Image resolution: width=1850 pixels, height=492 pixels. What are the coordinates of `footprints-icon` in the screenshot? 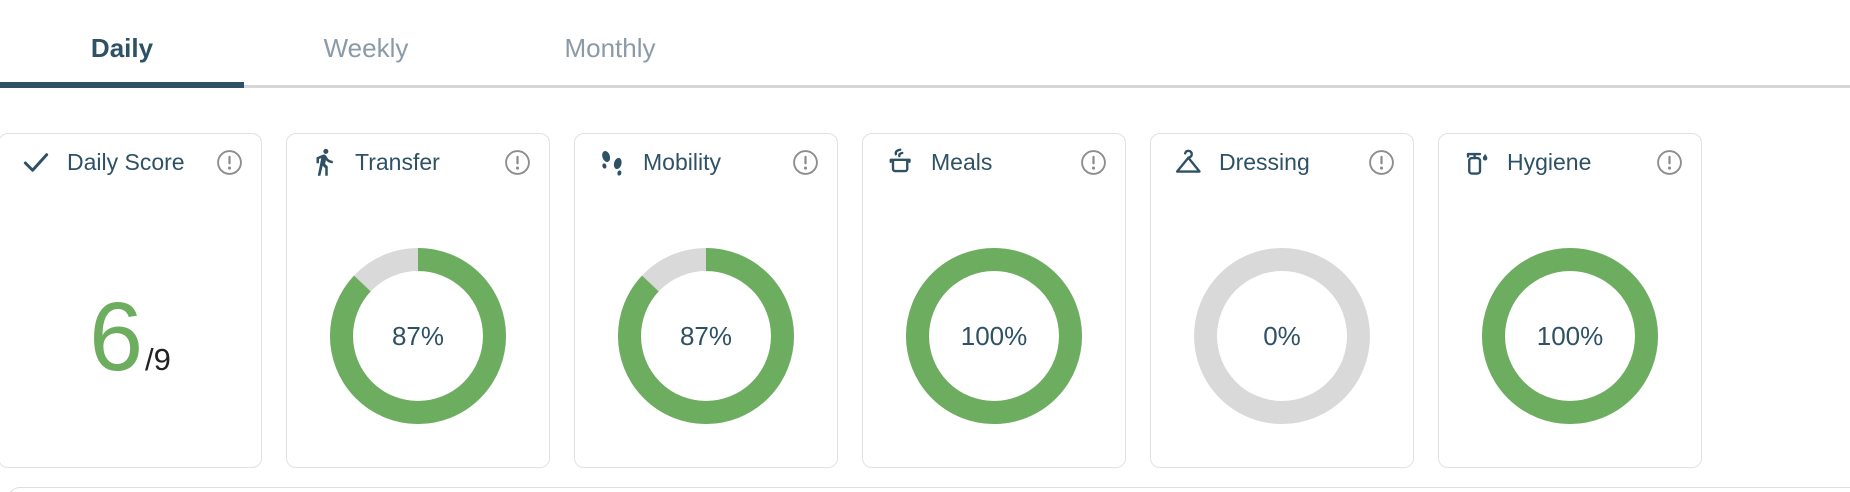 It's located at (612, 162).